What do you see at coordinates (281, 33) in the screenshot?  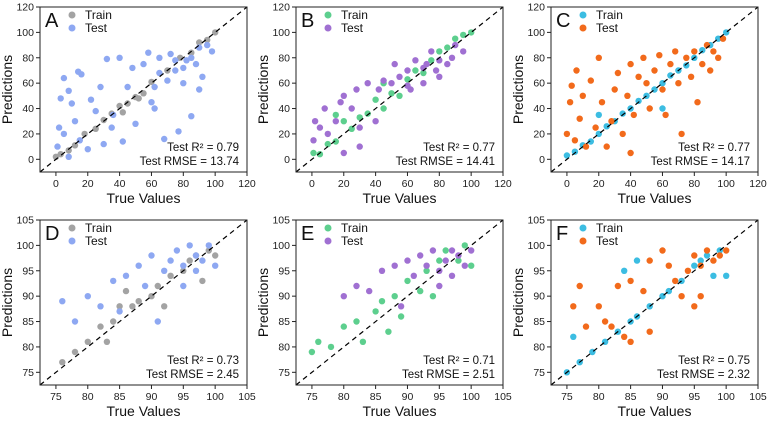 I see `y-tick-label: 100` at bounding box center [281, 33].